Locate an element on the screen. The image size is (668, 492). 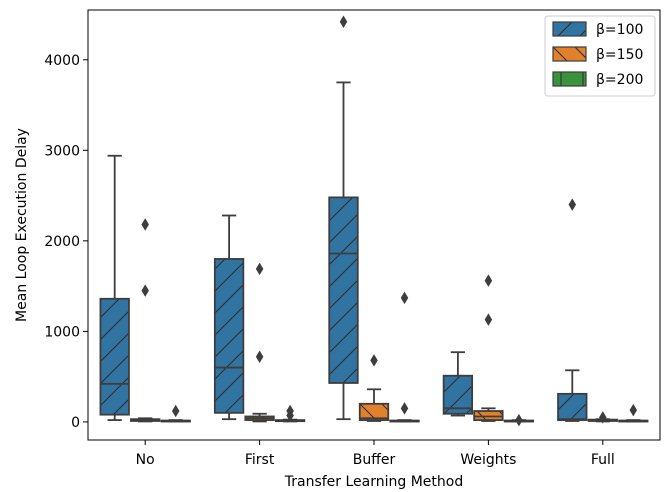
y-tick-label: 4000 is located at coordinates (62, 61).